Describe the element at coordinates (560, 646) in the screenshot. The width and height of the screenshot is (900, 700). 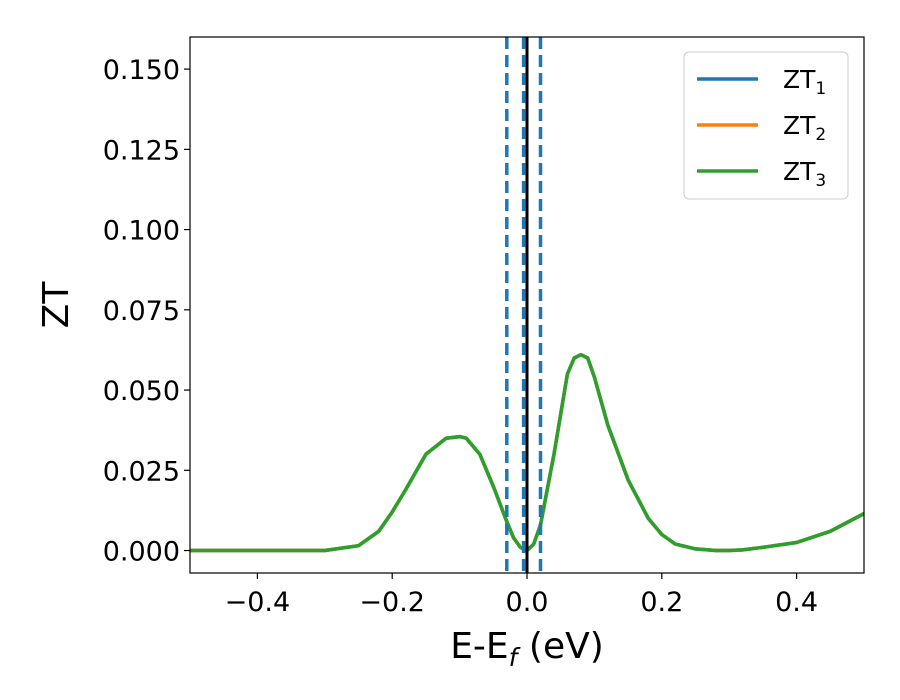
I see `x-axis-label-unit: (eV)` at that location.